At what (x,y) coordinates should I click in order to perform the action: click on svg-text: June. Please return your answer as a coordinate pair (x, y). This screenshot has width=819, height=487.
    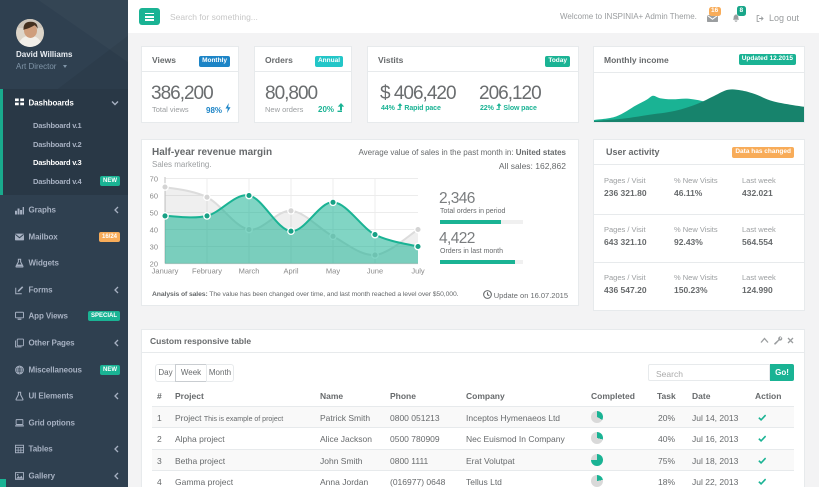
    Looking at the image, I should click on (375, 271).